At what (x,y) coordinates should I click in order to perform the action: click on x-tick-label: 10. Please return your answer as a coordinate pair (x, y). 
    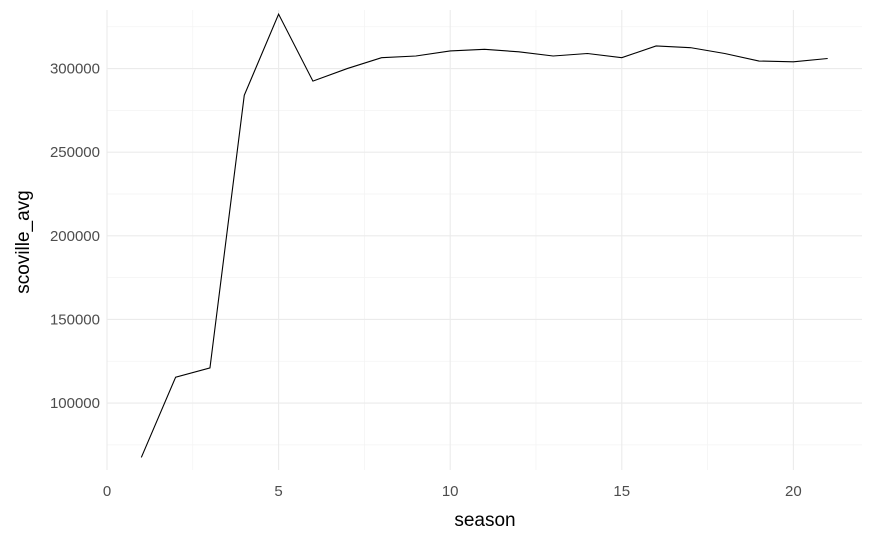
    Looking at the image, I should click on (450, 491).